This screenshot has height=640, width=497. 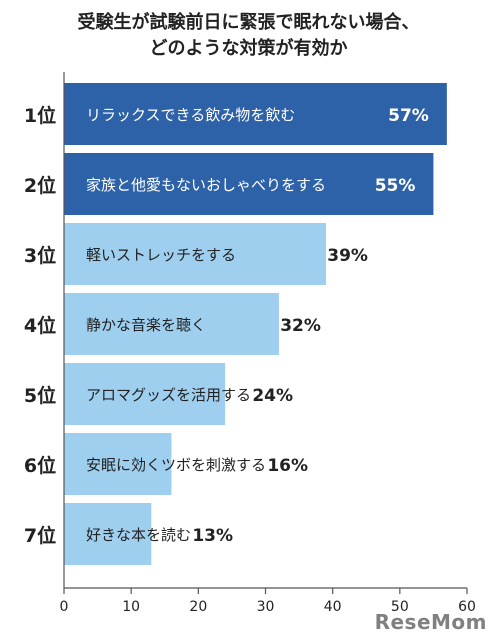 I want to click on rank-label-6: 6位, so click(x=40, y=465).